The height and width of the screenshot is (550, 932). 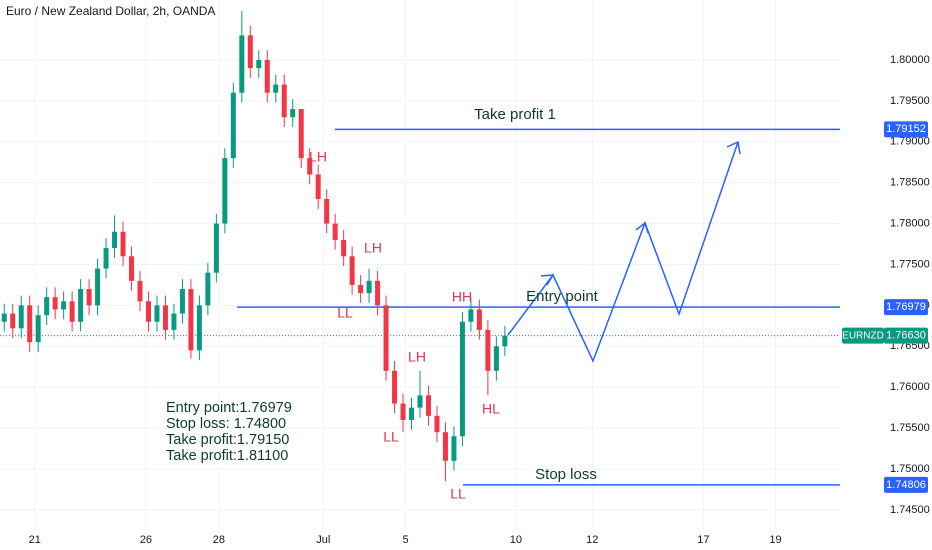 I want to click on y-tick-label: 1.79000, so click(x=910, y=142).